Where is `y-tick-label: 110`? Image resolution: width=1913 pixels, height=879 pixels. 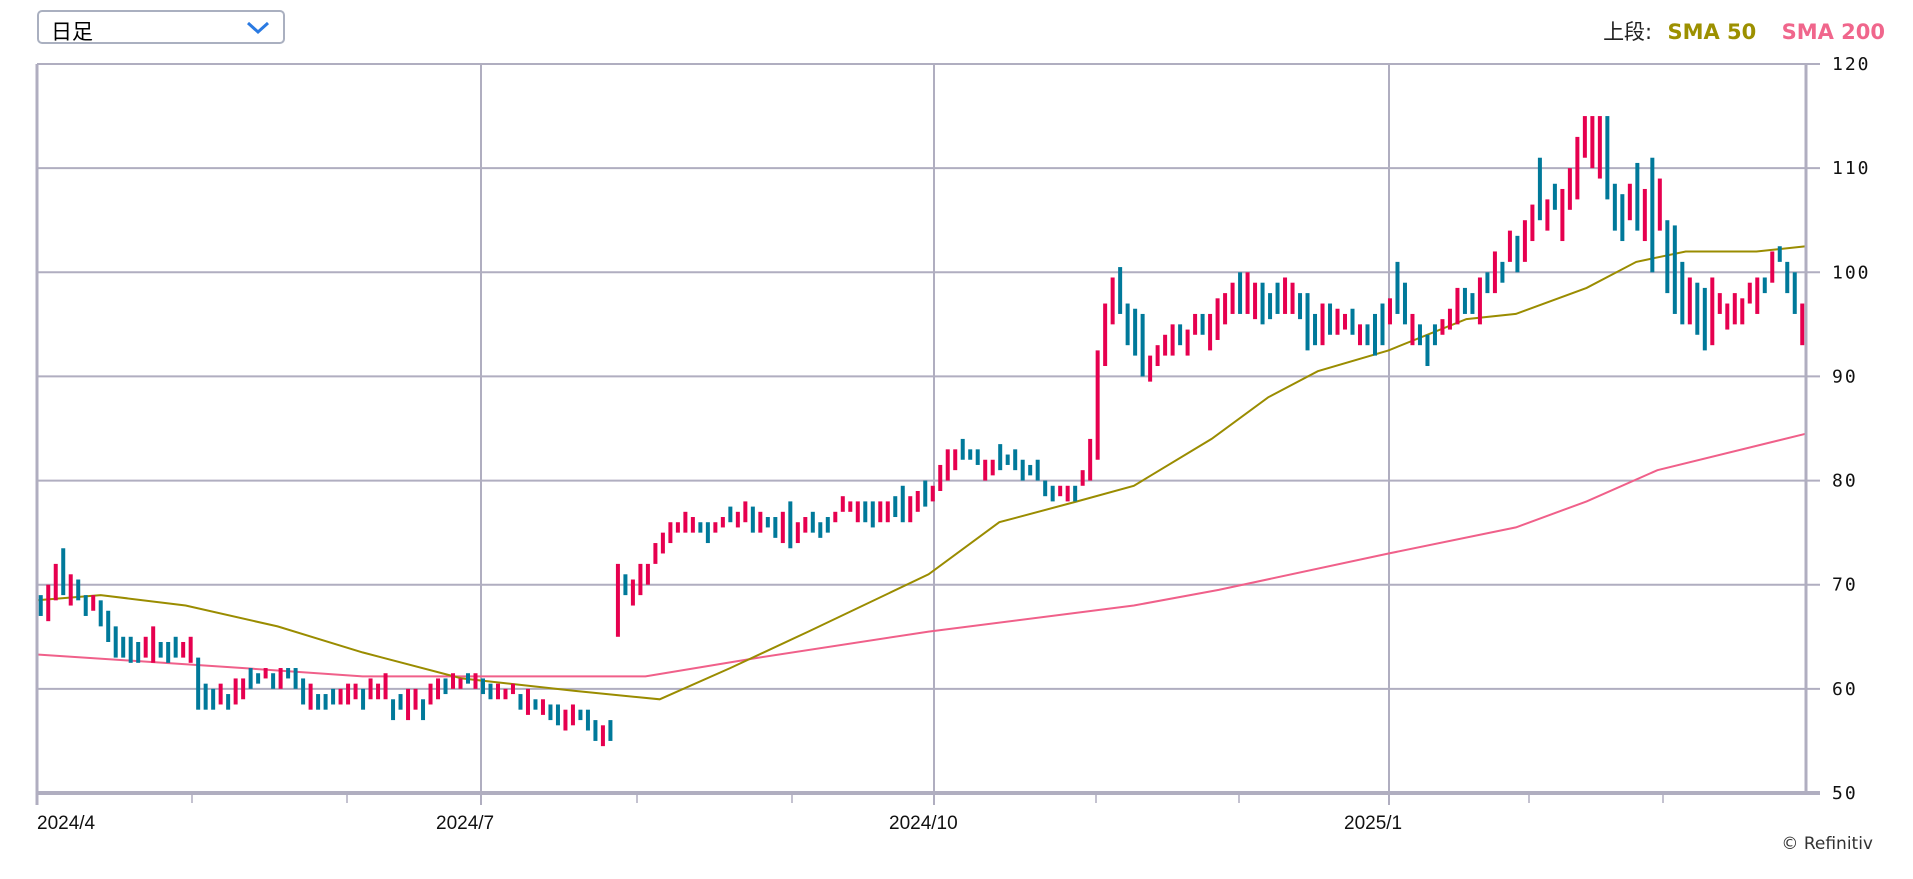 y-tick-label: 110 is located at coordinates (1851, 168).